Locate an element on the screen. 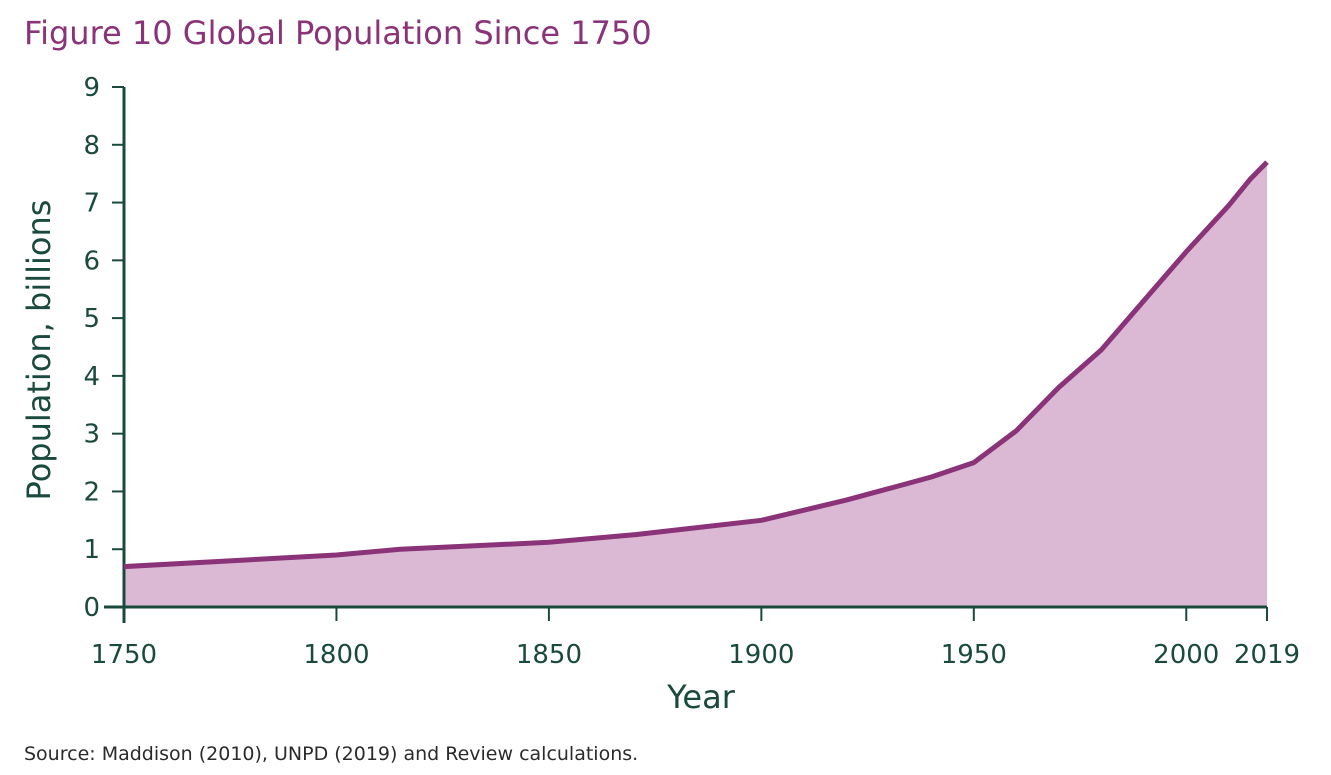  chart-title: Figure 10 Global Population Since 1750 is located at coordinates (338, 33).